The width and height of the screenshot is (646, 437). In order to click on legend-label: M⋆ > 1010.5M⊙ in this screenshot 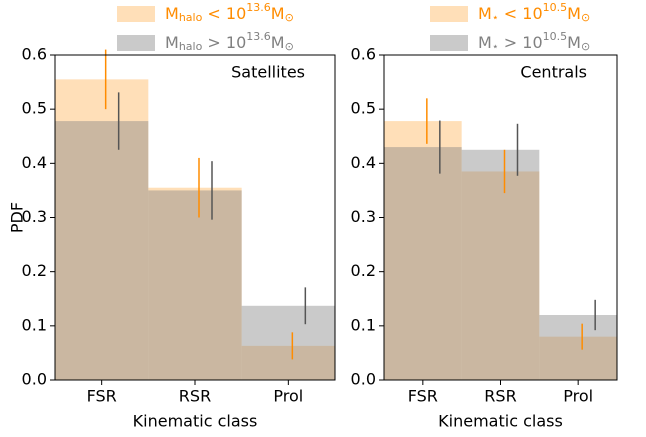, I will do `click(534, 41)`.